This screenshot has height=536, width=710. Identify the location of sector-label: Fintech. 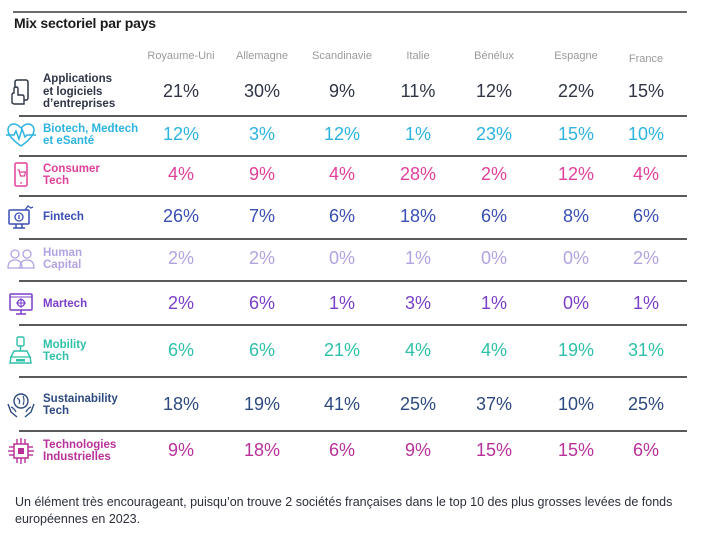
(63, 217).